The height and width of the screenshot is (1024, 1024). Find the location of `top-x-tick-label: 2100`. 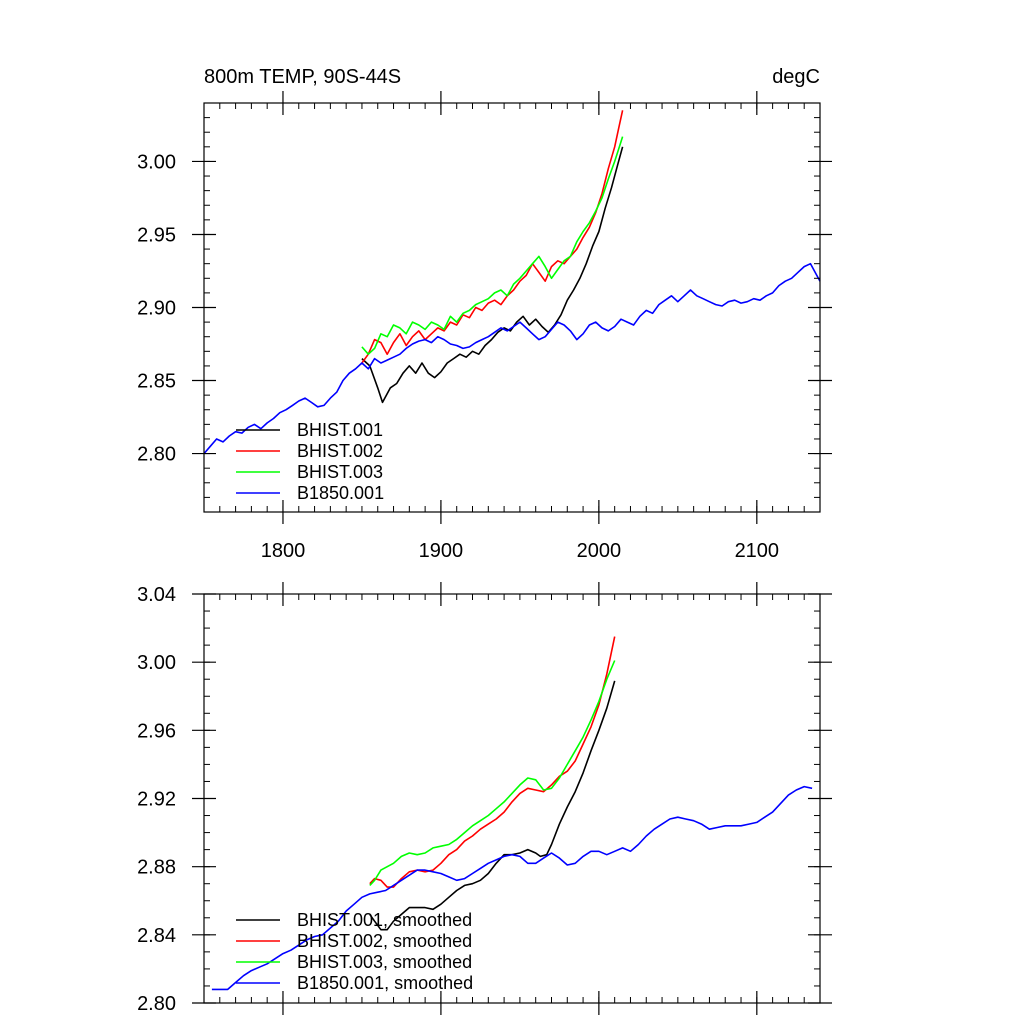

top-x-tick-label: 2100 is located at coordinates (757, 551).